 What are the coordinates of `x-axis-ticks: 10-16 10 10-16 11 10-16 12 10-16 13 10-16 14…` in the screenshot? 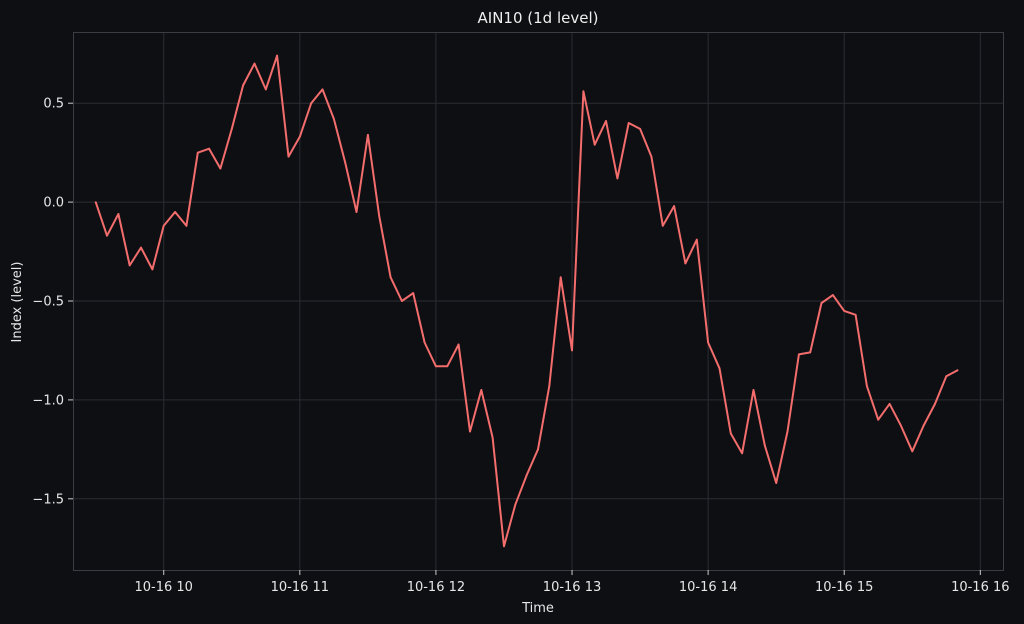 It's located at (572, 582).